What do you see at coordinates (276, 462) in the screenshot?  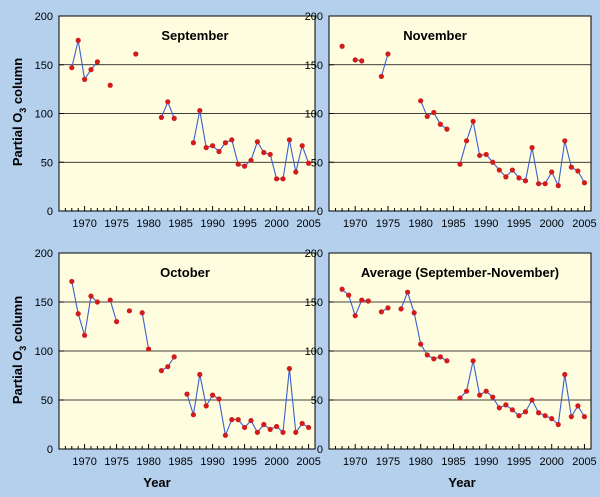 I see `x-tick-label: 2000` at bounding box center [276, 462].